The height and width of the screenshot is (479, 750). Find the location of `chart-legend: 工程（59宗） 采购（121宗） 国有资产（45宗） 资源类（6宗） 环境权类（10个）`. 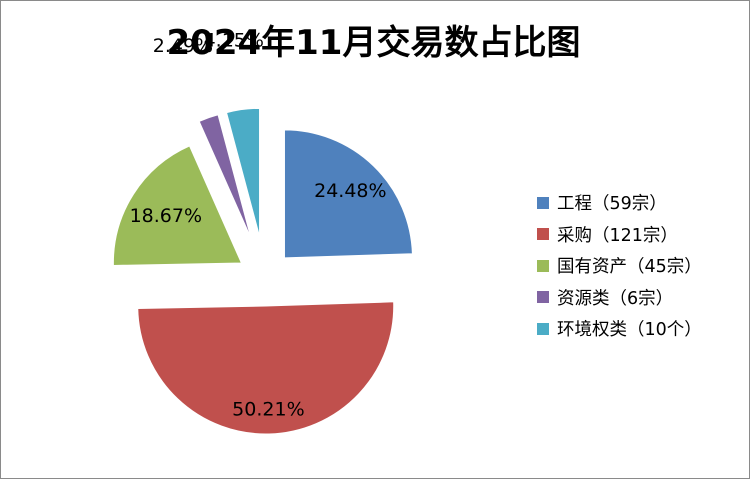

chart-legend: 工程（59宗） 采购（121宗） 国有资产（45宗） 资源类（6宗） 环境权类（10个） is located at coordinates (619, 266).